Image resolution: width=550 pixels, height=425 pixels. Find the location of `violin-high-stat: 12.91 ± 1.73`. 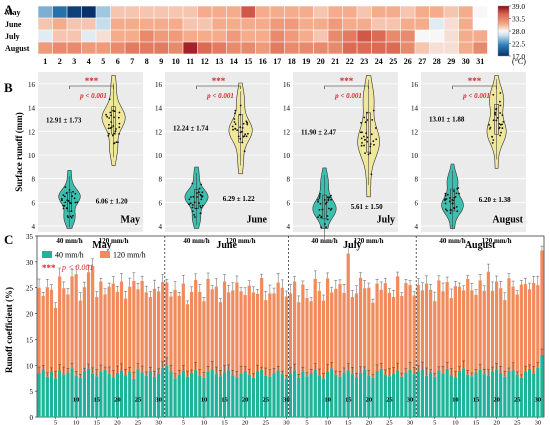

violin-high-stat: 12.91 ± 1.73 is located at coordinates (64, 120).